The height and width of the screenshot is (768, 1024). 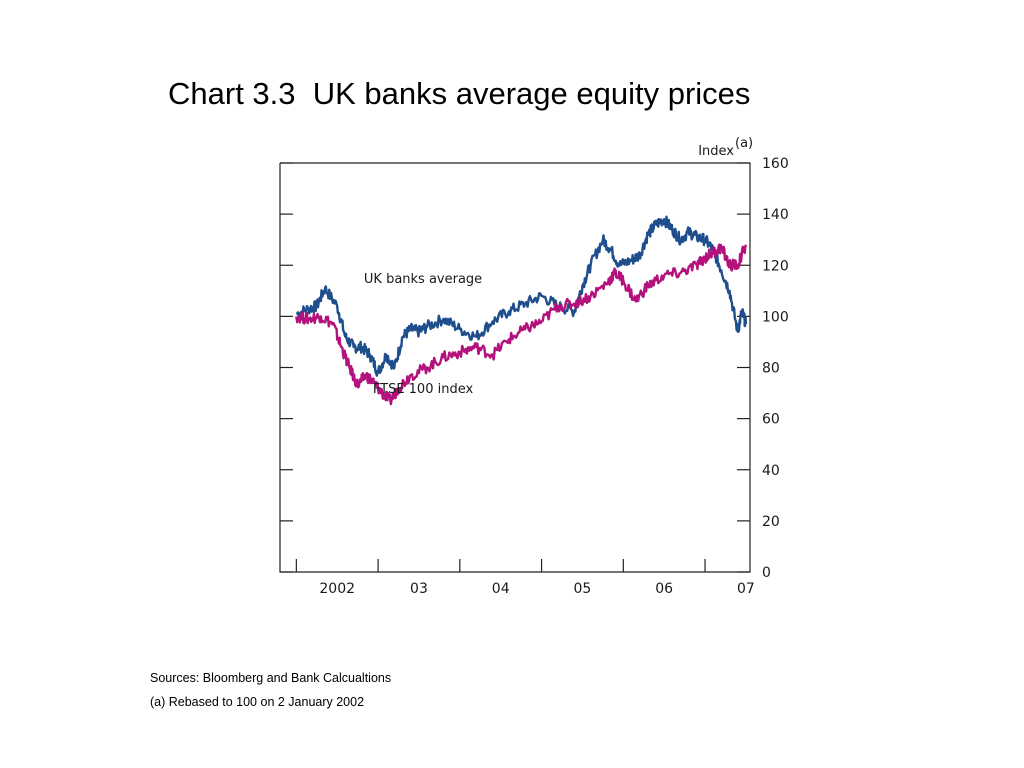 What do you see at coordinates (522, 296) in the screenshot?
I see `series-line-uk-banks-average` at bounding box center [522, 296].